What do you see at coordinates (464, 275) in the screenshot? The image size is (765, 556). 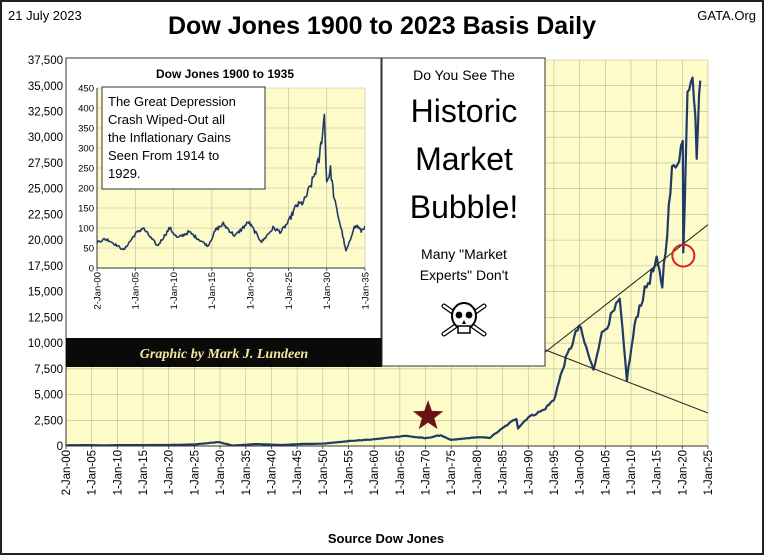 I see `callout-small-line-2: Experts" Don't` at bounding box center [464, 275].